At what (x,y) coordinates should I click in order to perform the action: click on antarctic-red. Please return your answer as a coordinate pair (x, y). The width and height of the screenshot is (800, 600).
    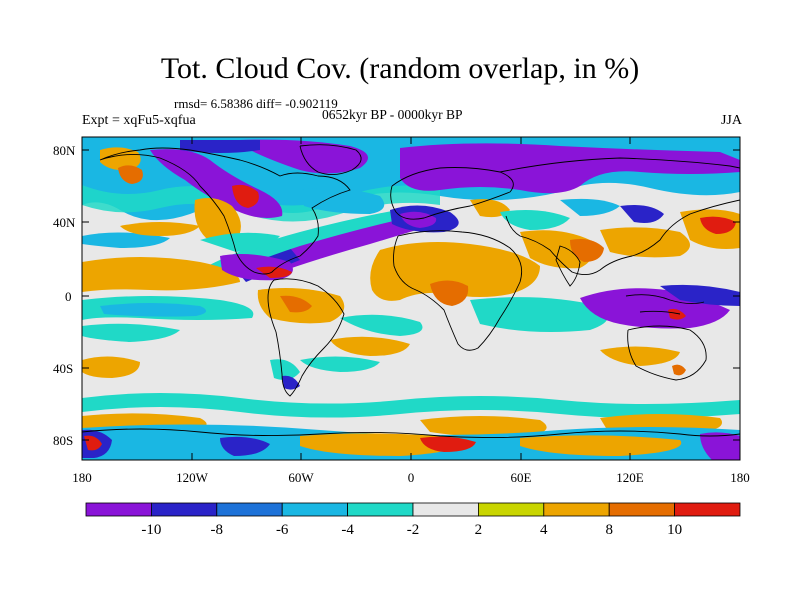
    Looking at the image, I should click on (448, 444).